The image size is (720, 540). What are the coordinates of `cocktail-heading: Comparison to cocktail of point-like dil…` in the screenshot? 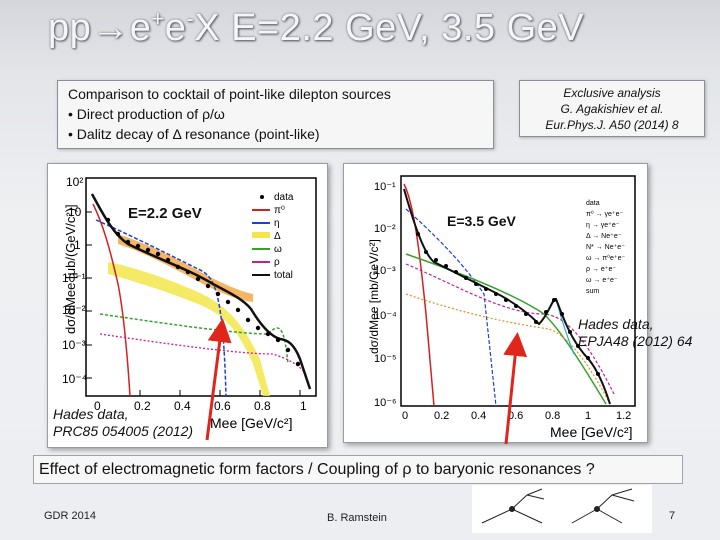 It's located at (229, 94).